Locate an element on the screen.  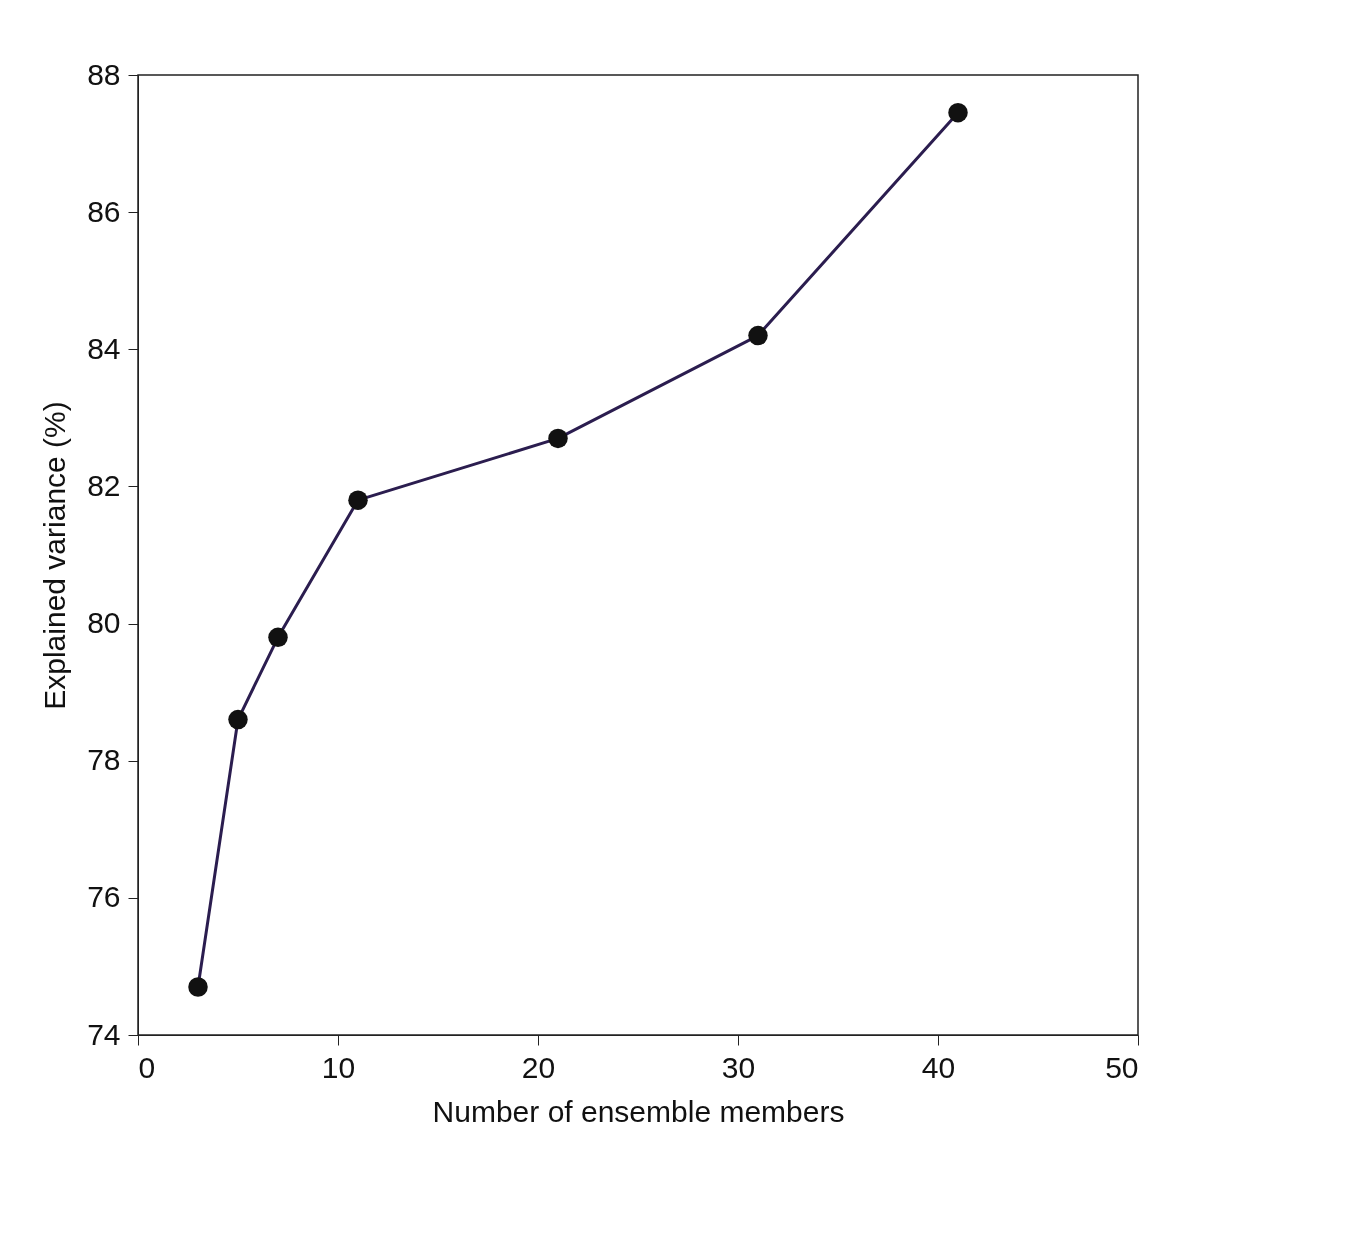
x-tick-label: 50 is located at coordinates (1122, 1067).